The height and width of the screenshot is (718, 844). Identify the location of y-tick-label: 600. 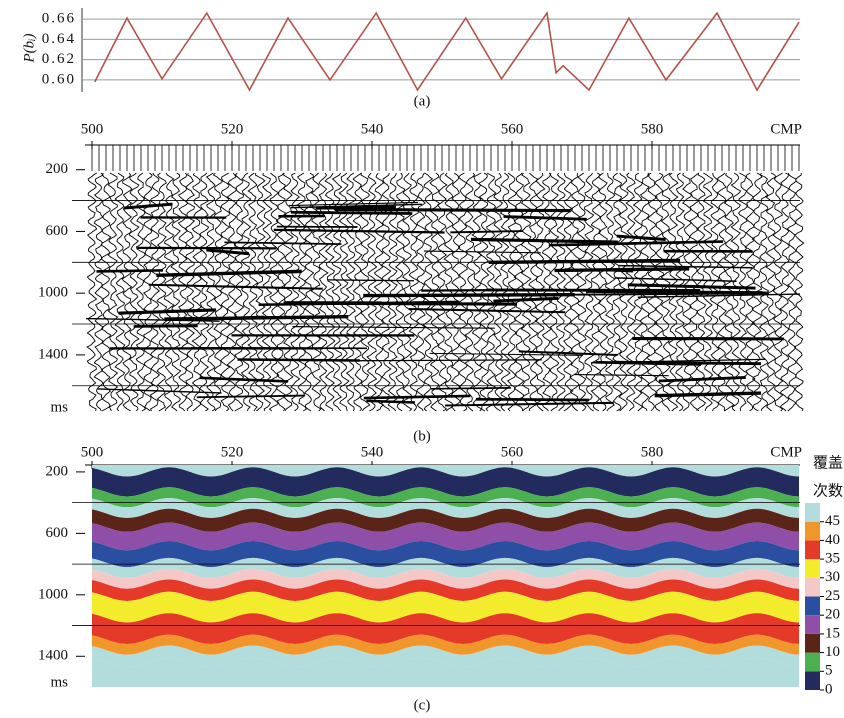
(57, 231).